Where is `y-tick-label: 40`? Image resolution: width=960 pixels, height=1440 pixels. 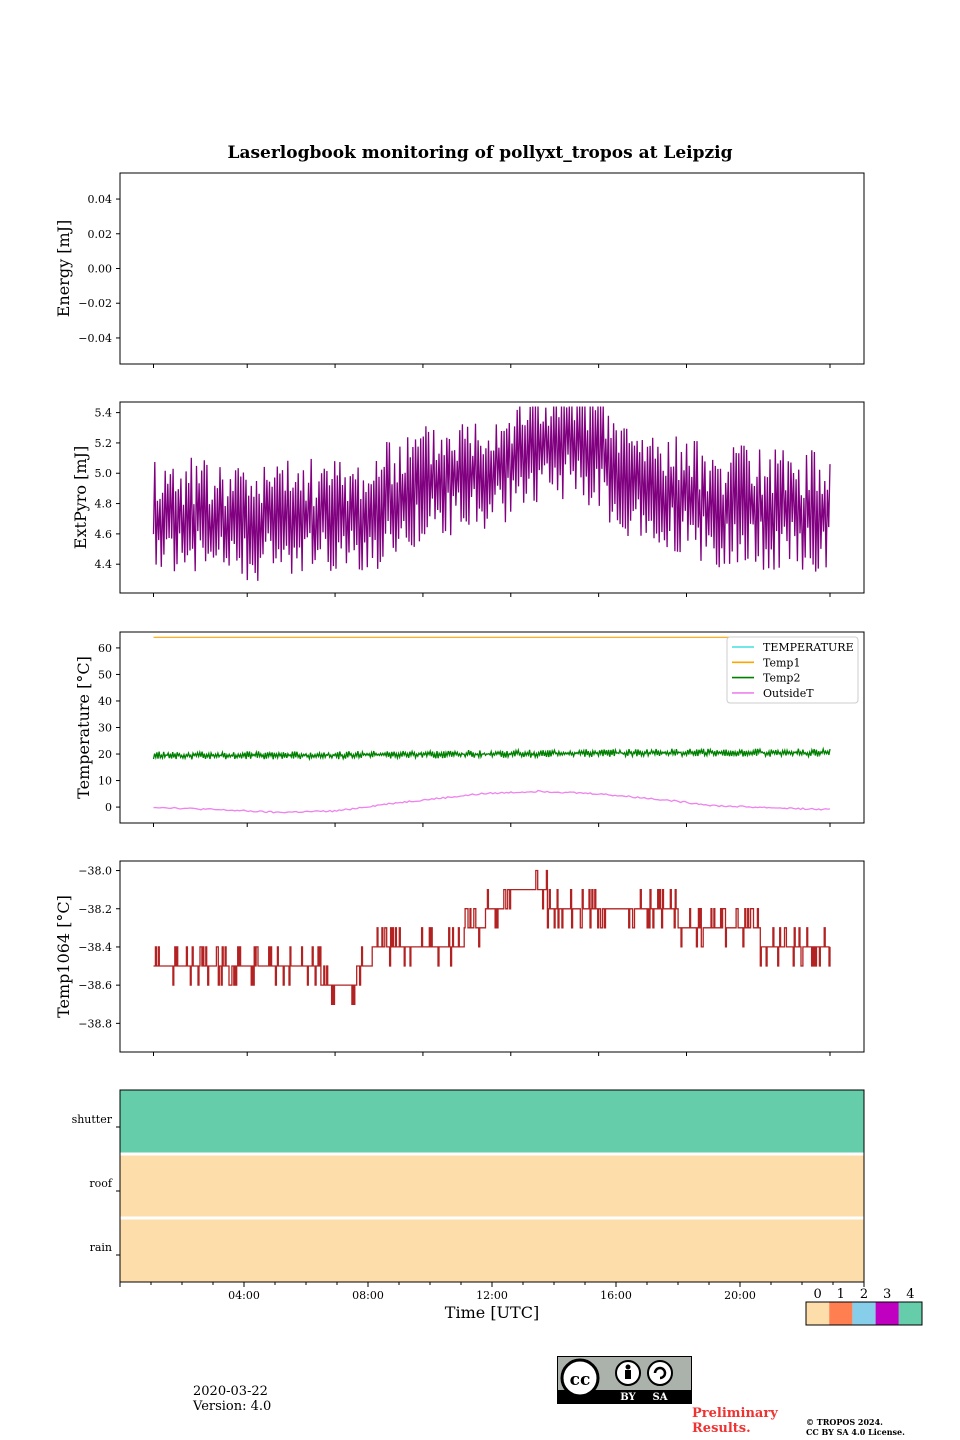 y-tick-label: 40 is located at coordinates (105, 701).